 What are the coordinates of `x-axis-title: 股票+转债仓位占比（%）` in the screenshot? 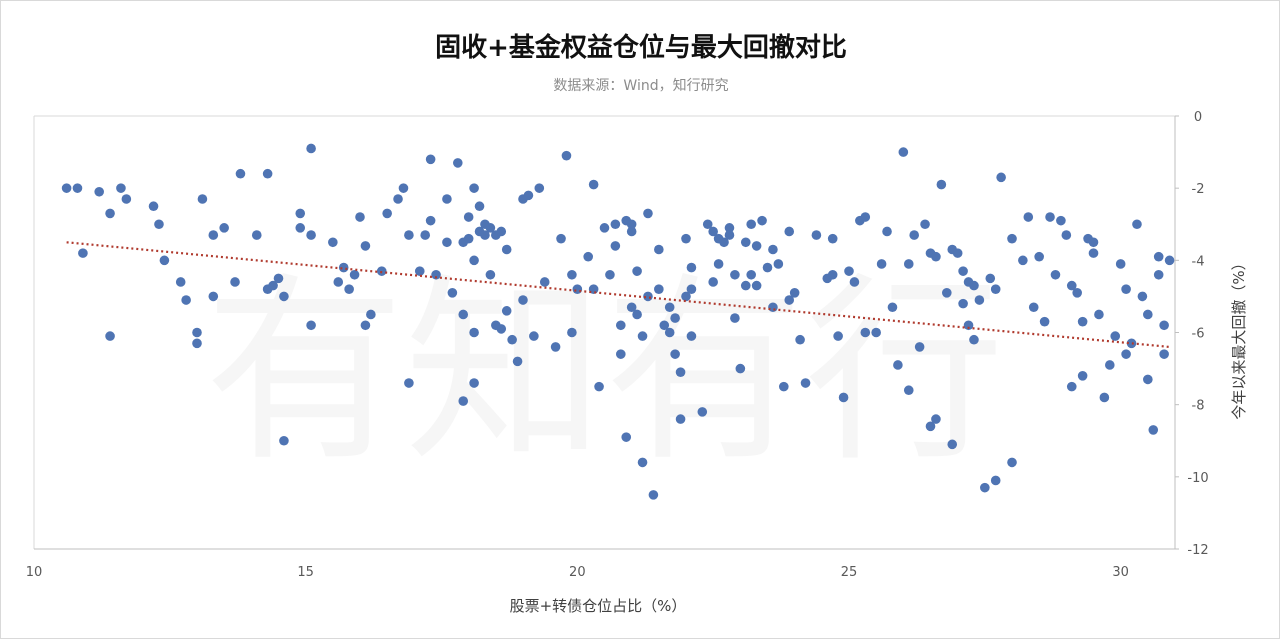 It's located at (598, 606).